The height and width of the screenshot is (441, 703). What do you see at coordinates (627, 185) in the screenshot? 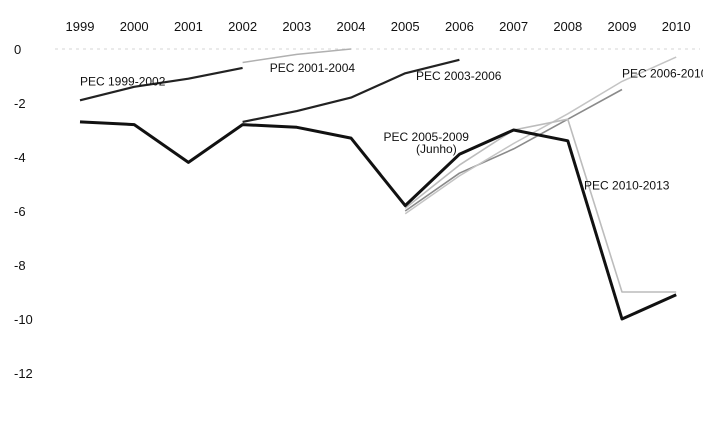
I see `series-annotation-6: PEC 2010-2013` at bounding box center [627, 185].